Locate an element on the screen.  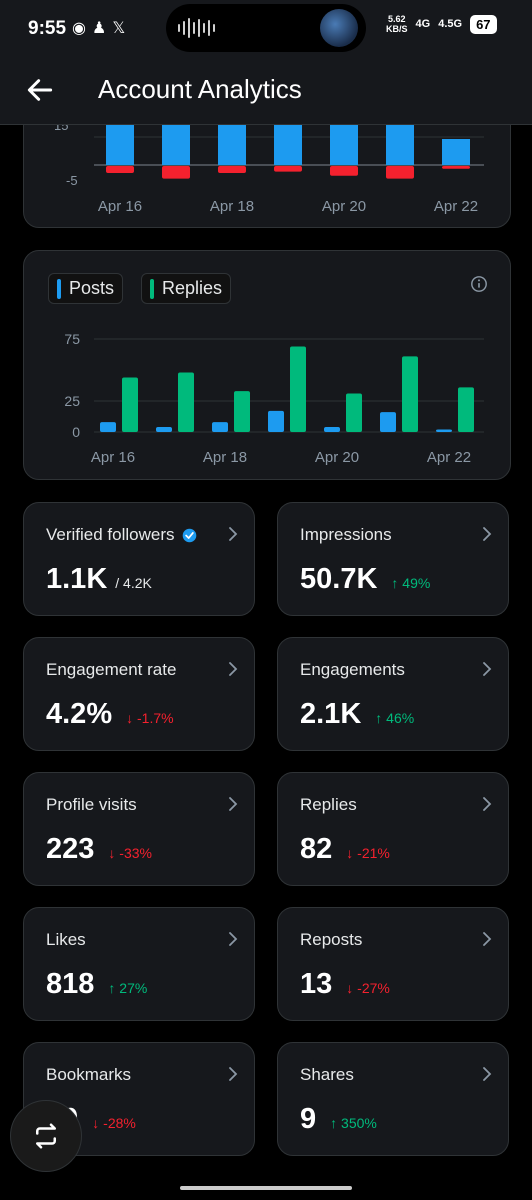
stat-label-text: Likes is located at coordinates (66, 939).